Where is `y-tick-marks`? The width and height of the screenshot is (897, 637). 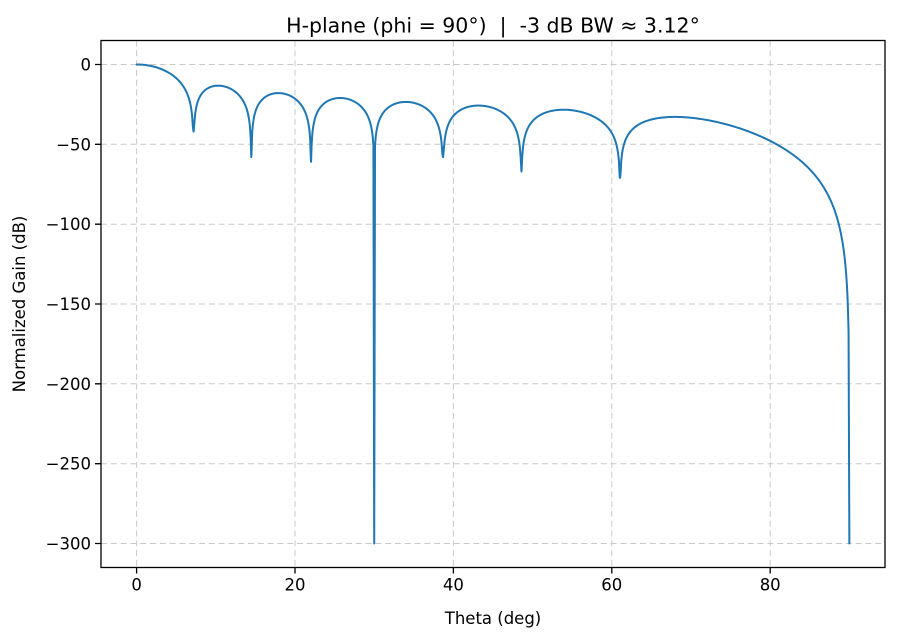
y-tick-marks is located at coordinates (98, 304).